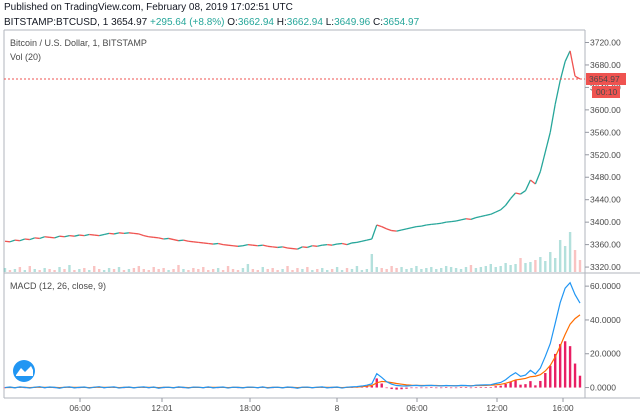  Describe the element at coordinates (603, 337) in the screenshot. I see `macd-axis-ticks: 0.0000 20.0000 40.0000 60.0000` at that location.